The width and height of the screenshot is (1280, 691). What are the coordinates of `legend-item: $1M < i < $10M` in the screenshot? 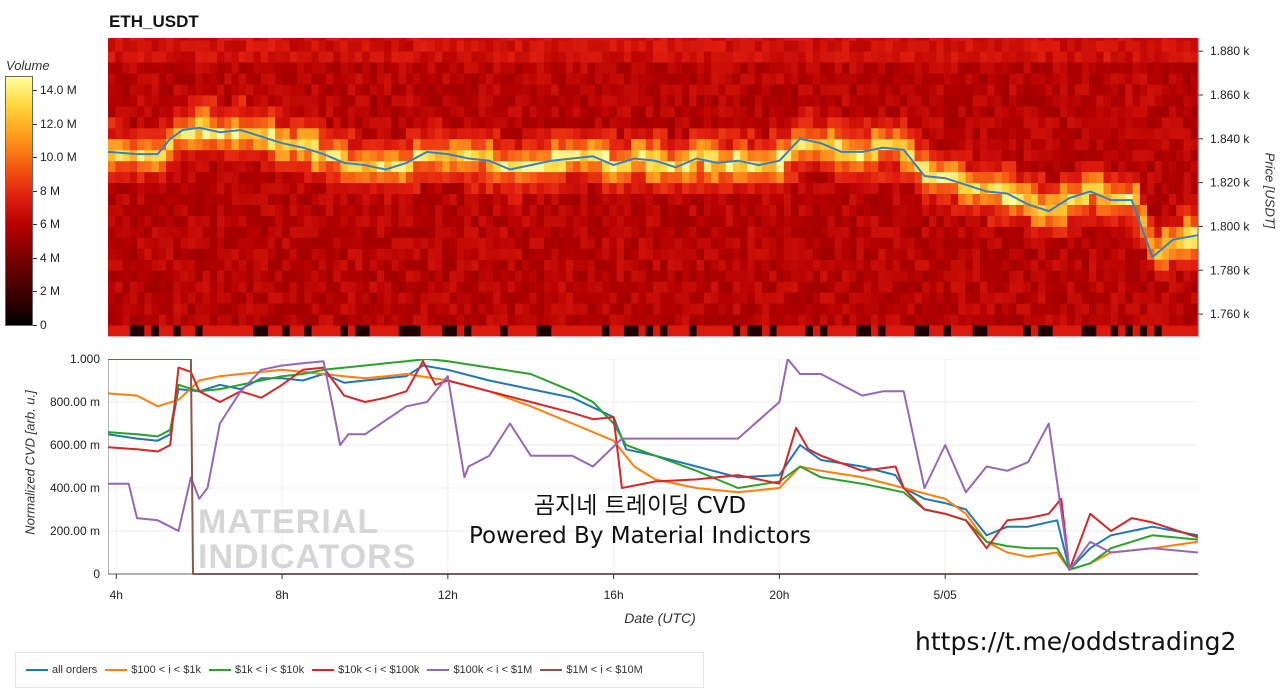 It's located at (591, 670).